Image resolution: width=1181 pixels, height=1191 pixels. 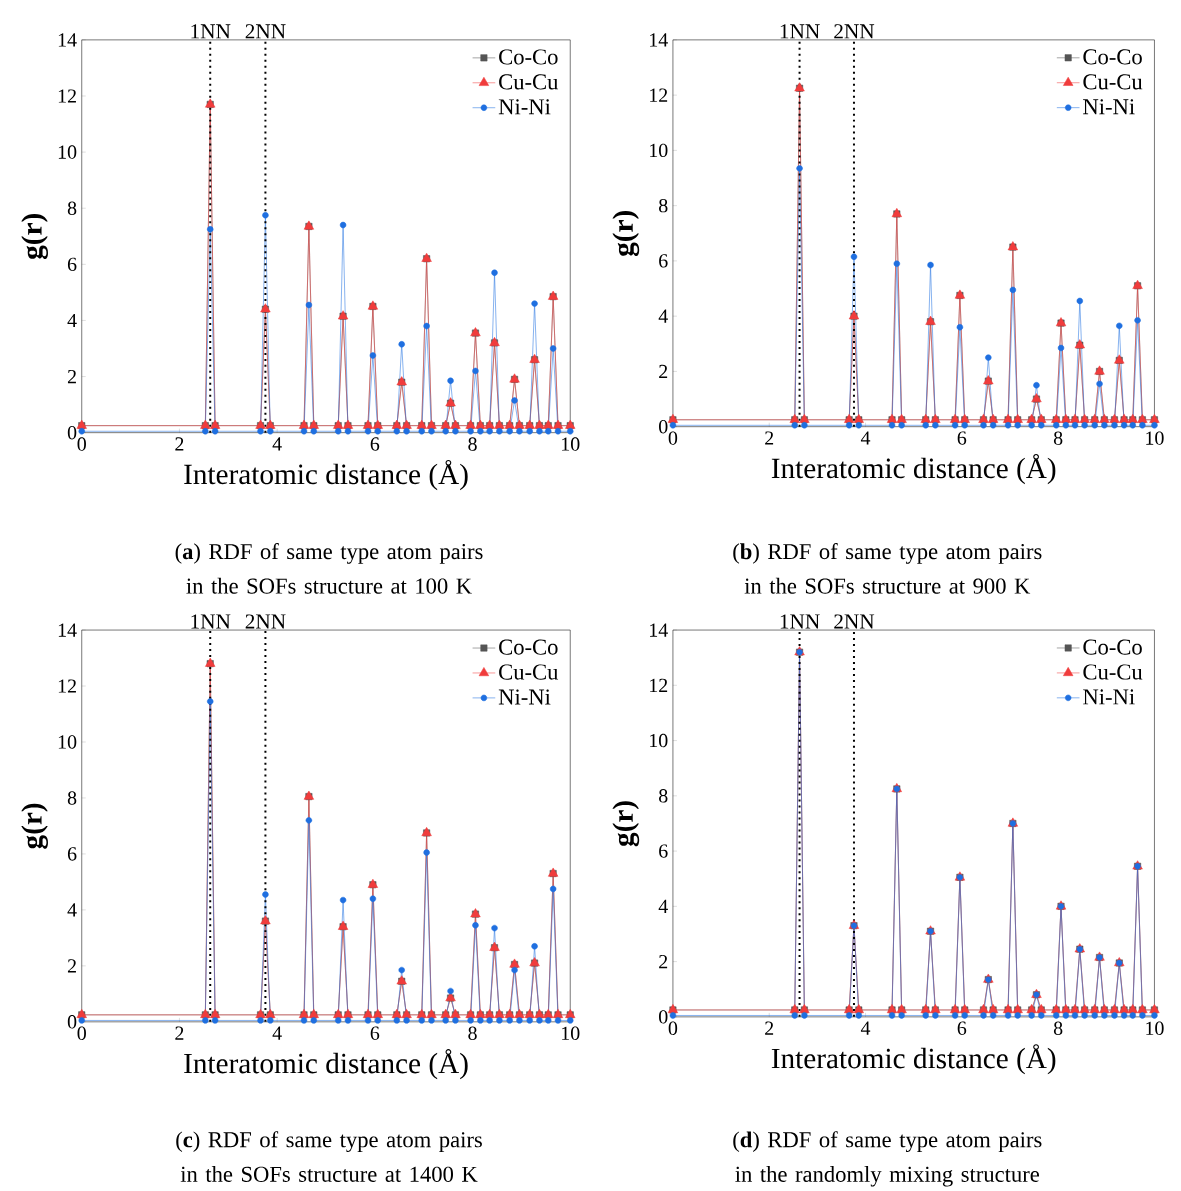 I want to click on text: (a) RDF of same type atom pairs in the SOFs structure at 100 K, so click(x=329, y=568).